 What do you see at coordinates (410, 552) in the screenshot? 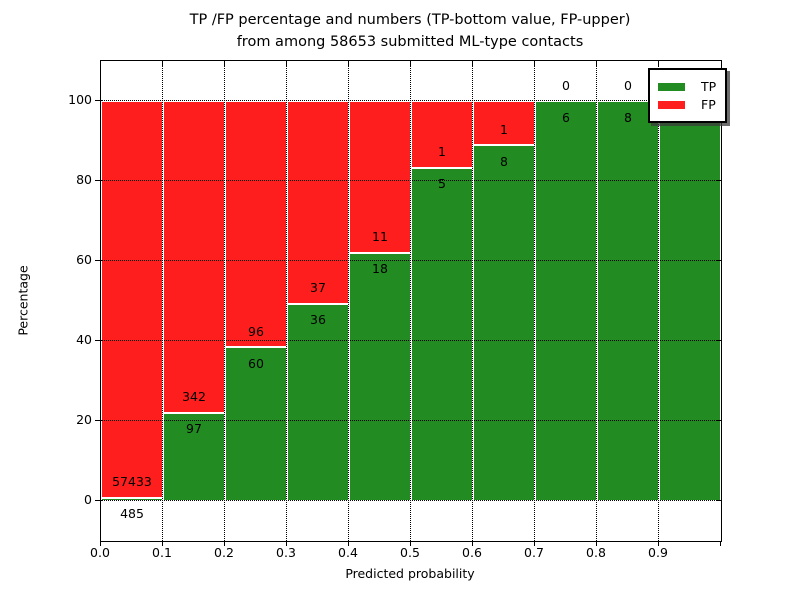
I see `x-tick-label: 0.5` at bounding box center [410, 552].